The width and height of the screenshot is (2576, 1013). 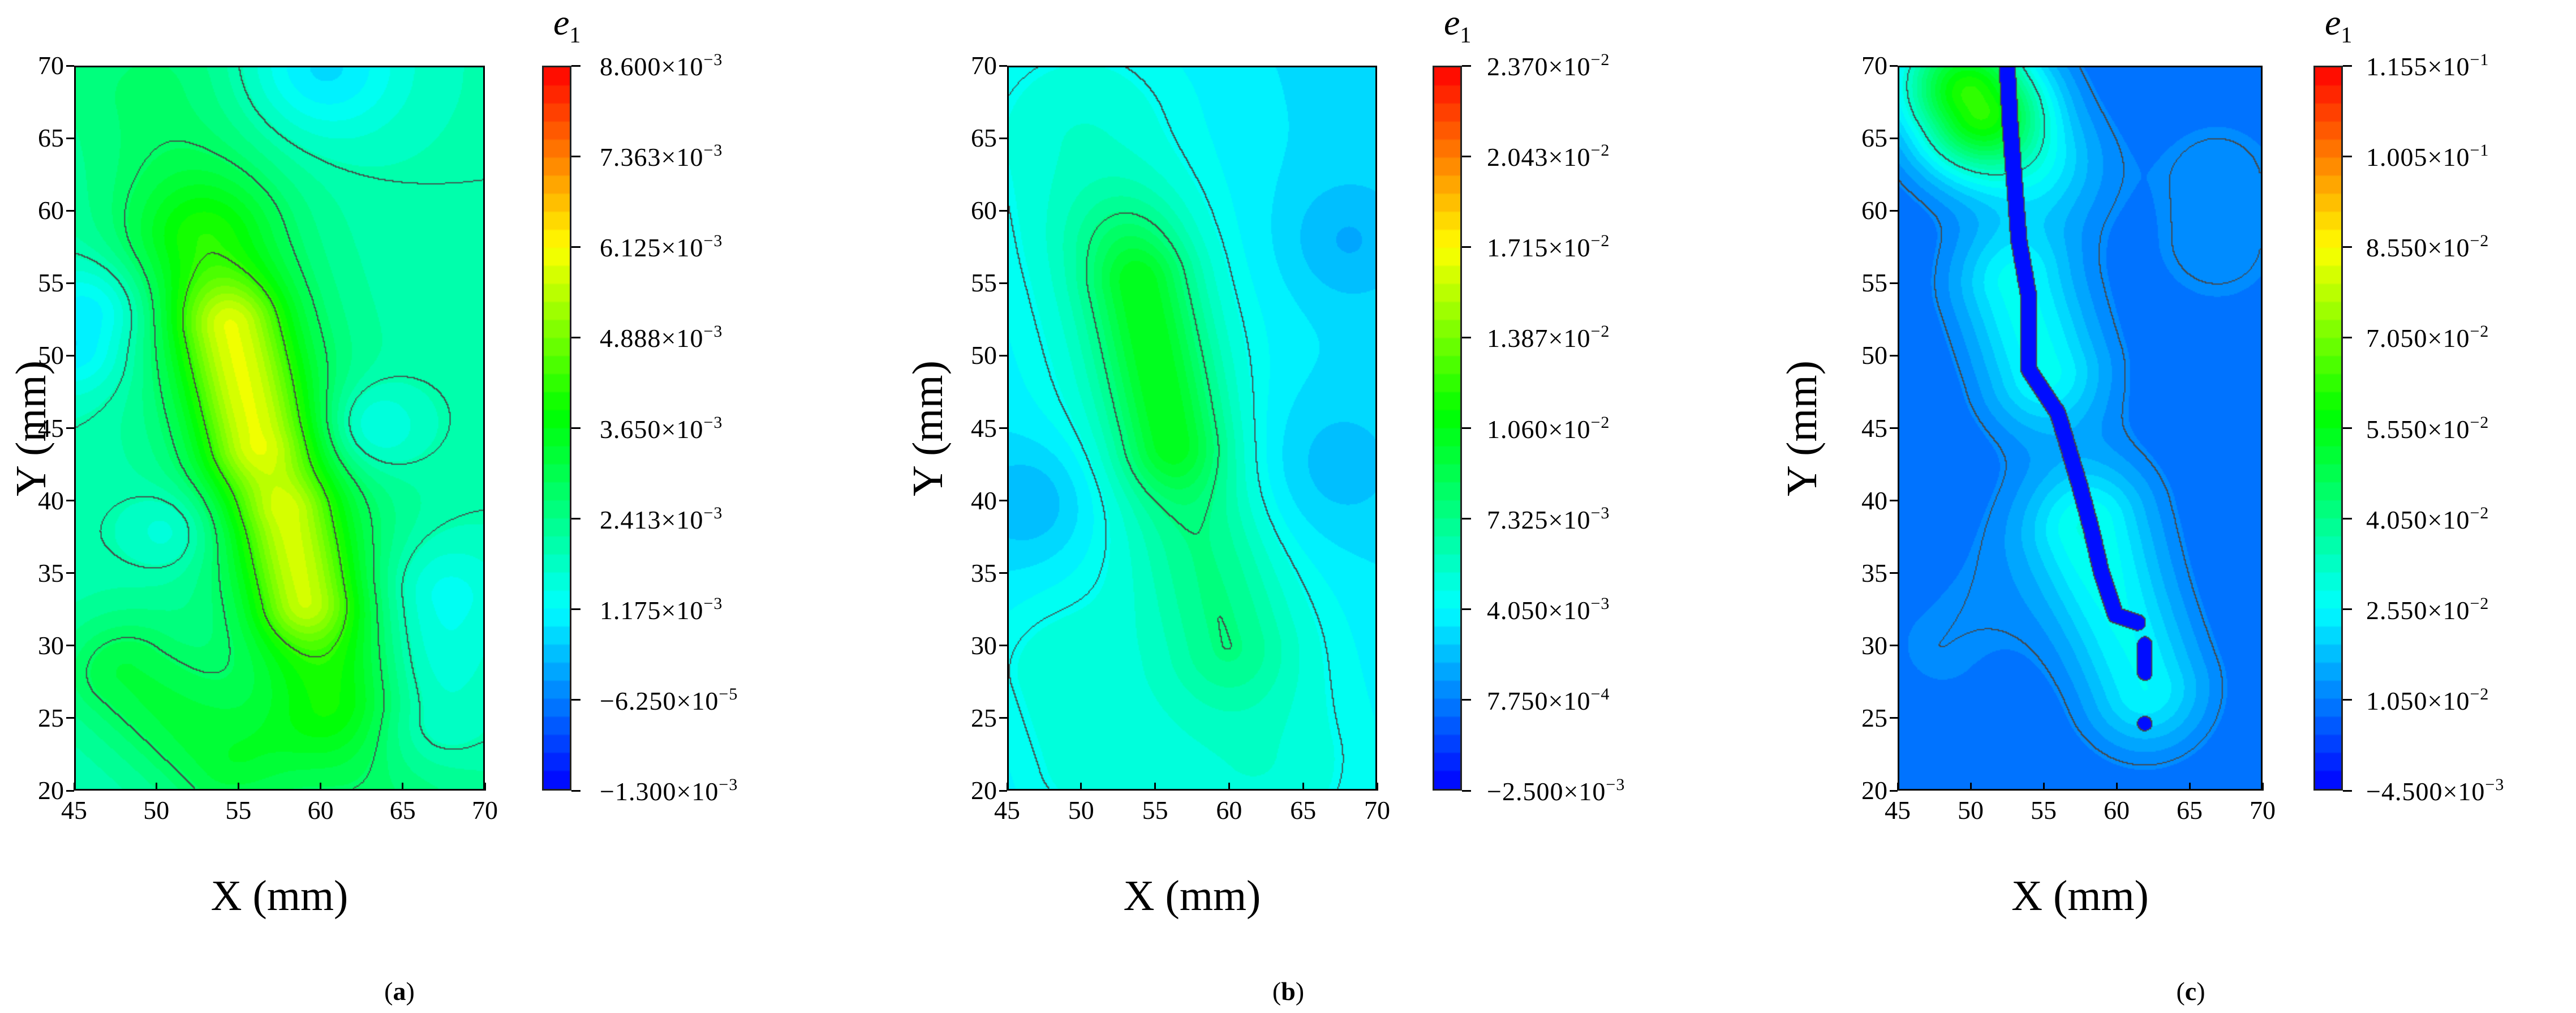 I want to click on colorbar-tick-mantissa: 1.175, so click(x=630, y=610).